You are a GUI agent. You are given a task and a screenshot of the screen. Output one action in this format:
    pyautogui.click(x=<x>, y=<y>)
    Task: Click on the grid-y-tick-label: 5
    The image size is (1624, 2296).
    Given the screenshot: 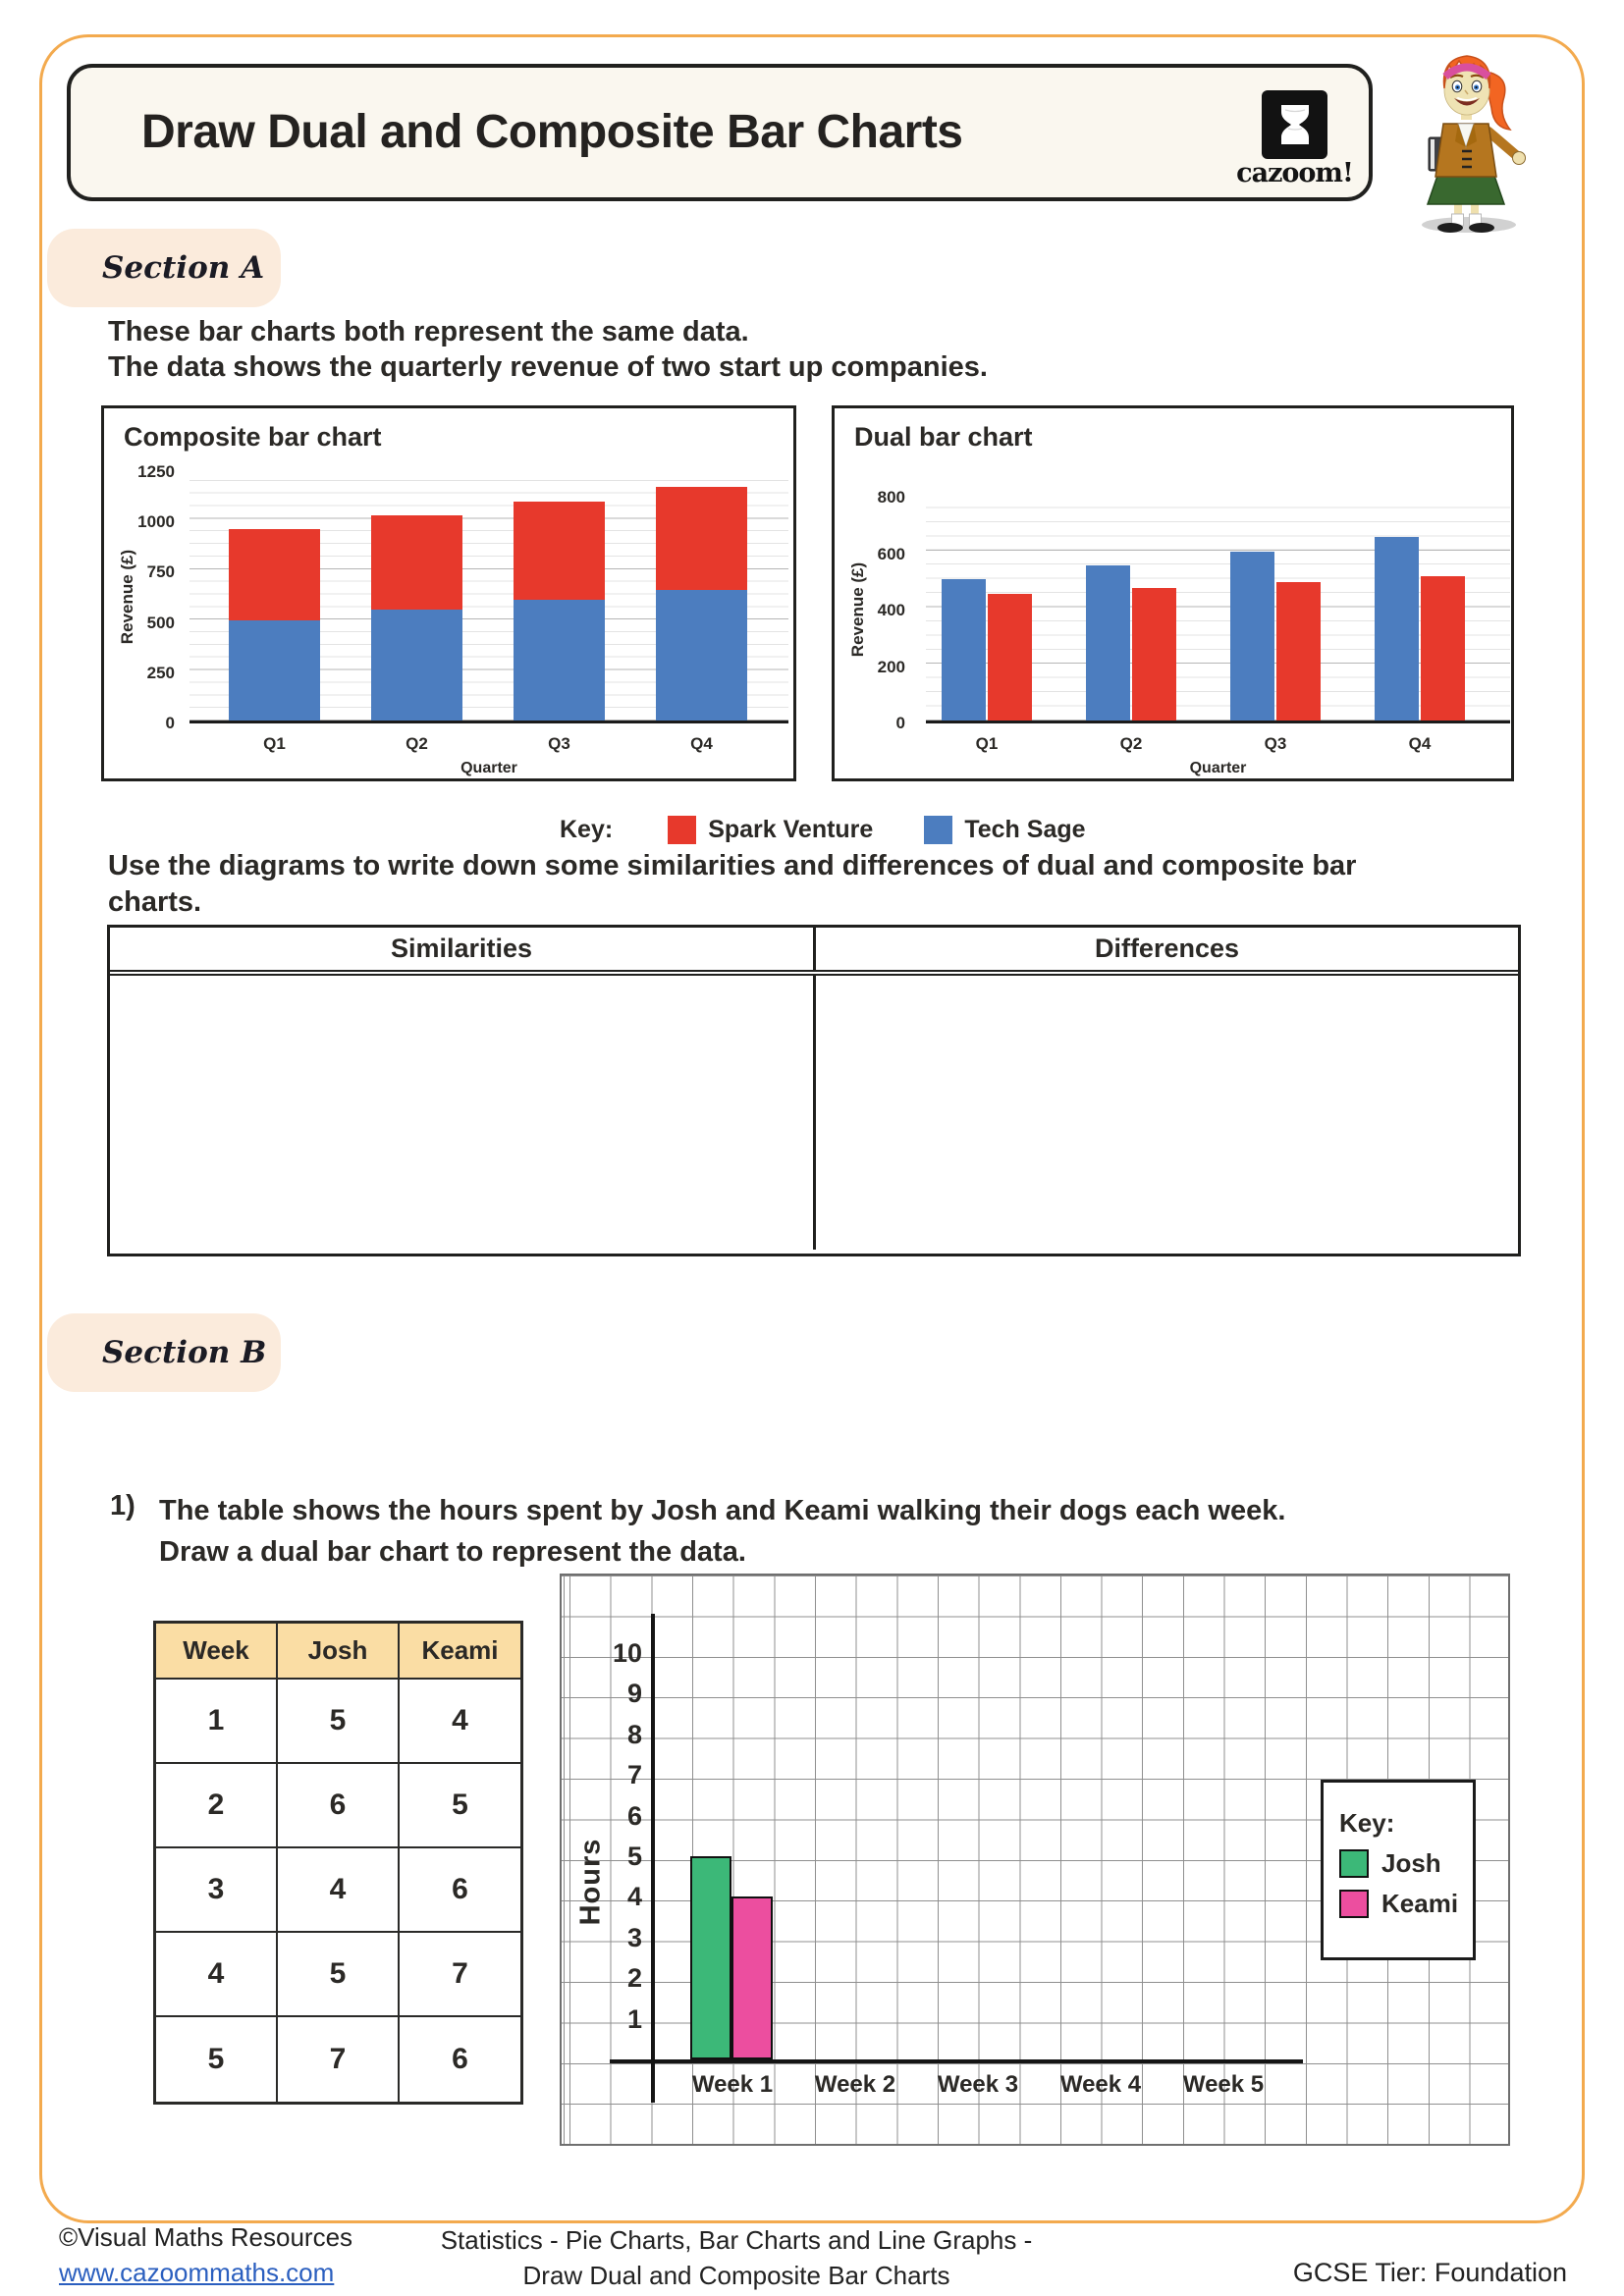 What is the action you would take?
    pyautogui.click(x=634, y=1857)
    